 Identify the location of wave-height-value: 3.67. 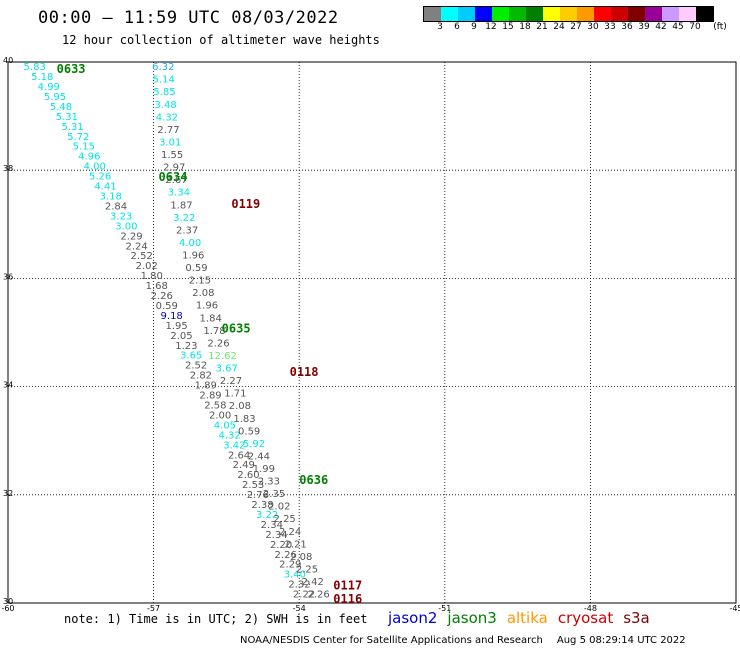
(227, 369).